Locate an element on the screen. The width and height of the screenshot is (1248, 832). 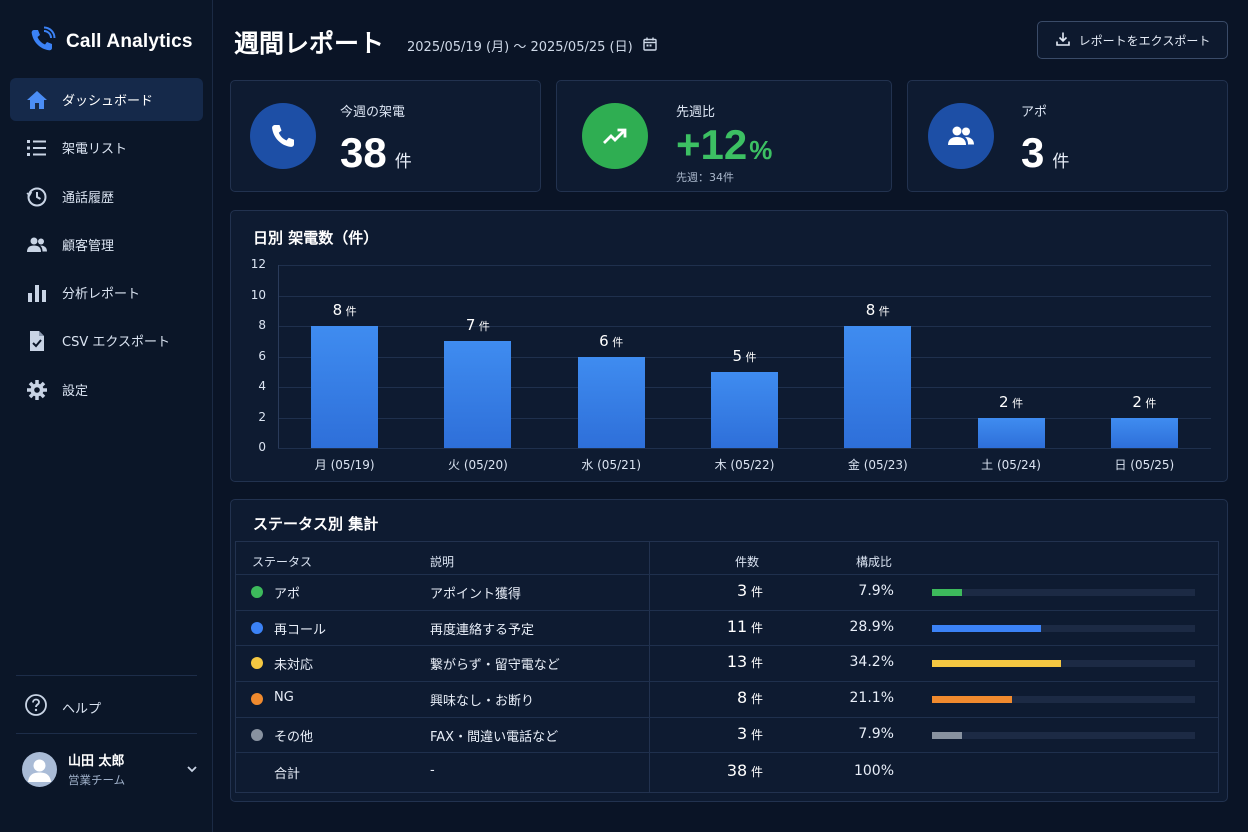
bar-value: 2 is located at coordinates (1004, 401).